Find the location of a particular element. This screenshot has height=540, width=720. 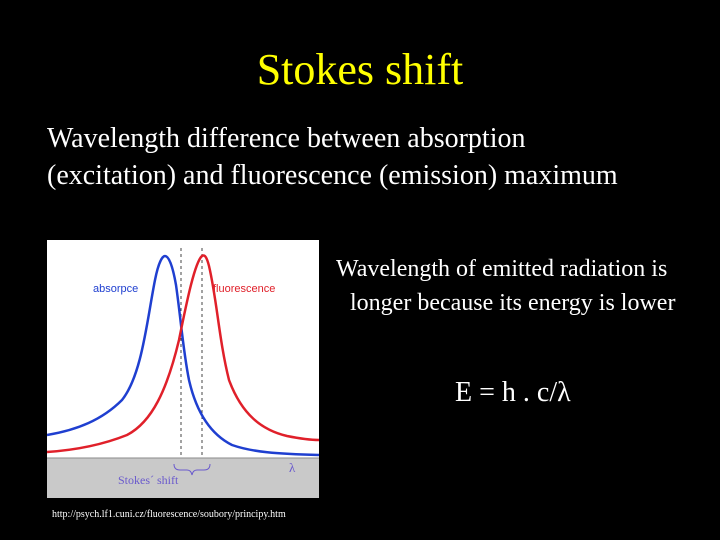

fluorescence-label: fluorescence is located at coordinates (244, 289).